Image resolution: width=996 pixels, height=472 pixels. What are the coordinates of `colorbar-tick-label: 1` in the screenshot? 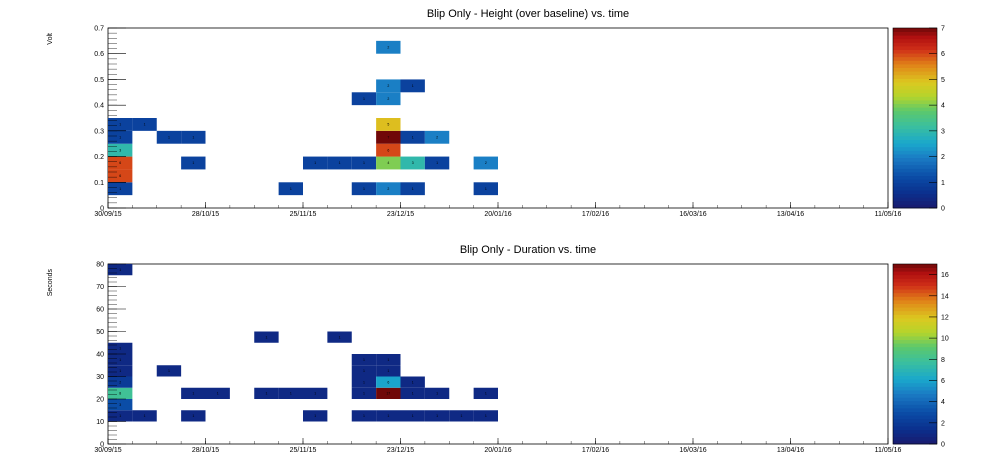 It's located at (943, 183).